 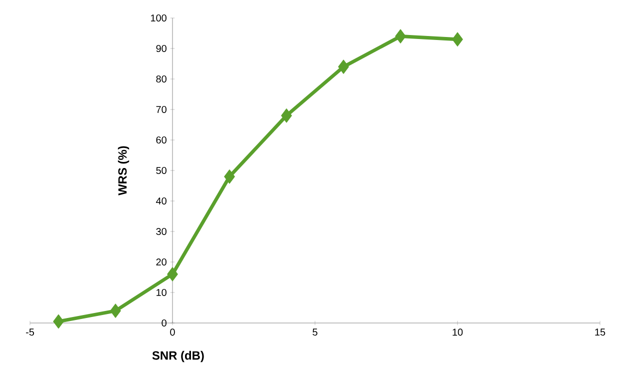 What do you see at coordinates (161, 79) in the screenshot?
I see `y-tick-label: 80` at bounding box center [161, 79].